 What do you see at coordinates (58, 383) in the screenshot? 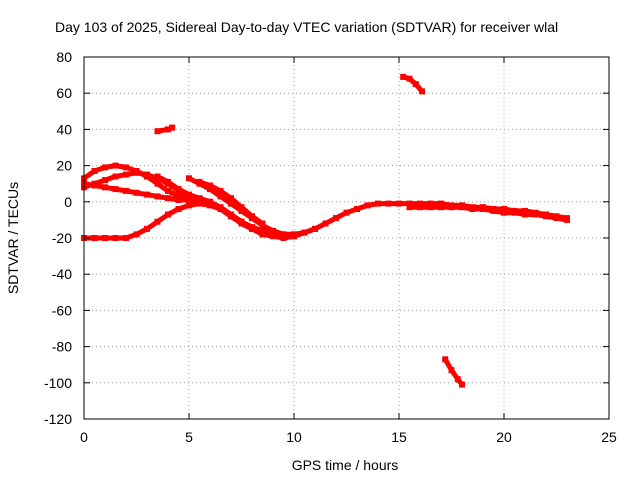
I see `y-tick-label: -100` at bounding box center [58, 383].